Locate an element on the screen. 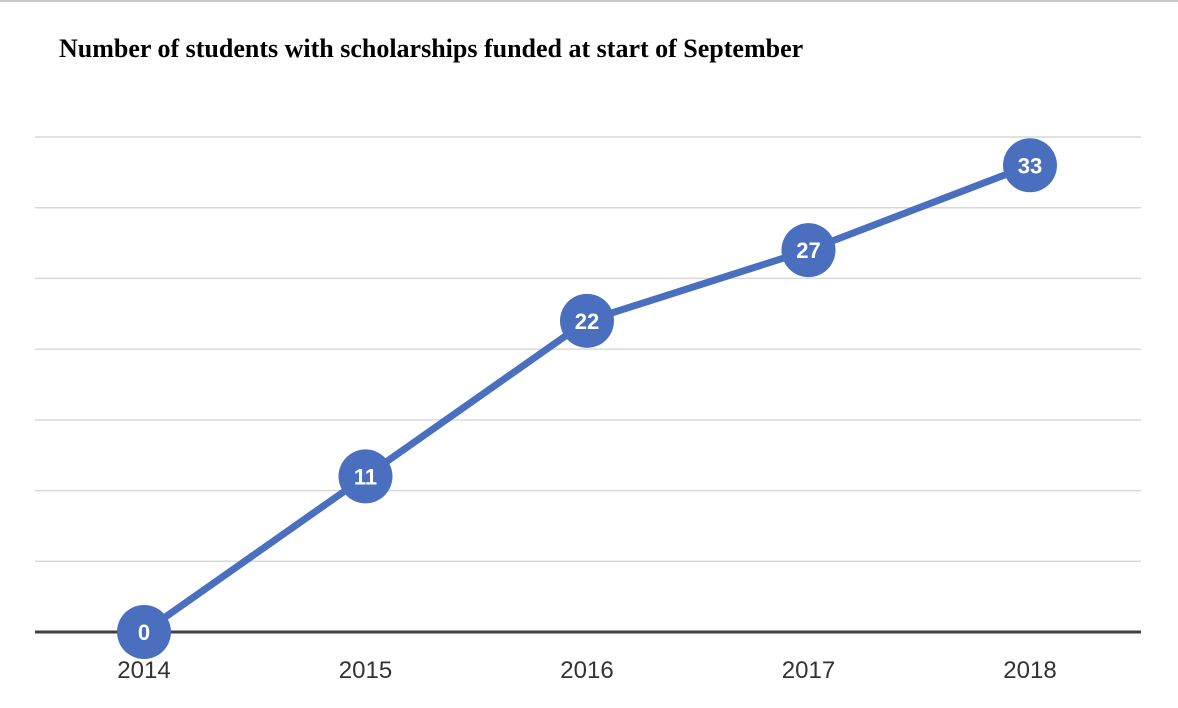 The height and width of the screenshot is (708, 1178). x-axis-tick-labels: 2014 2015 2016 2017 2018 is located at coordinates (586, 670).